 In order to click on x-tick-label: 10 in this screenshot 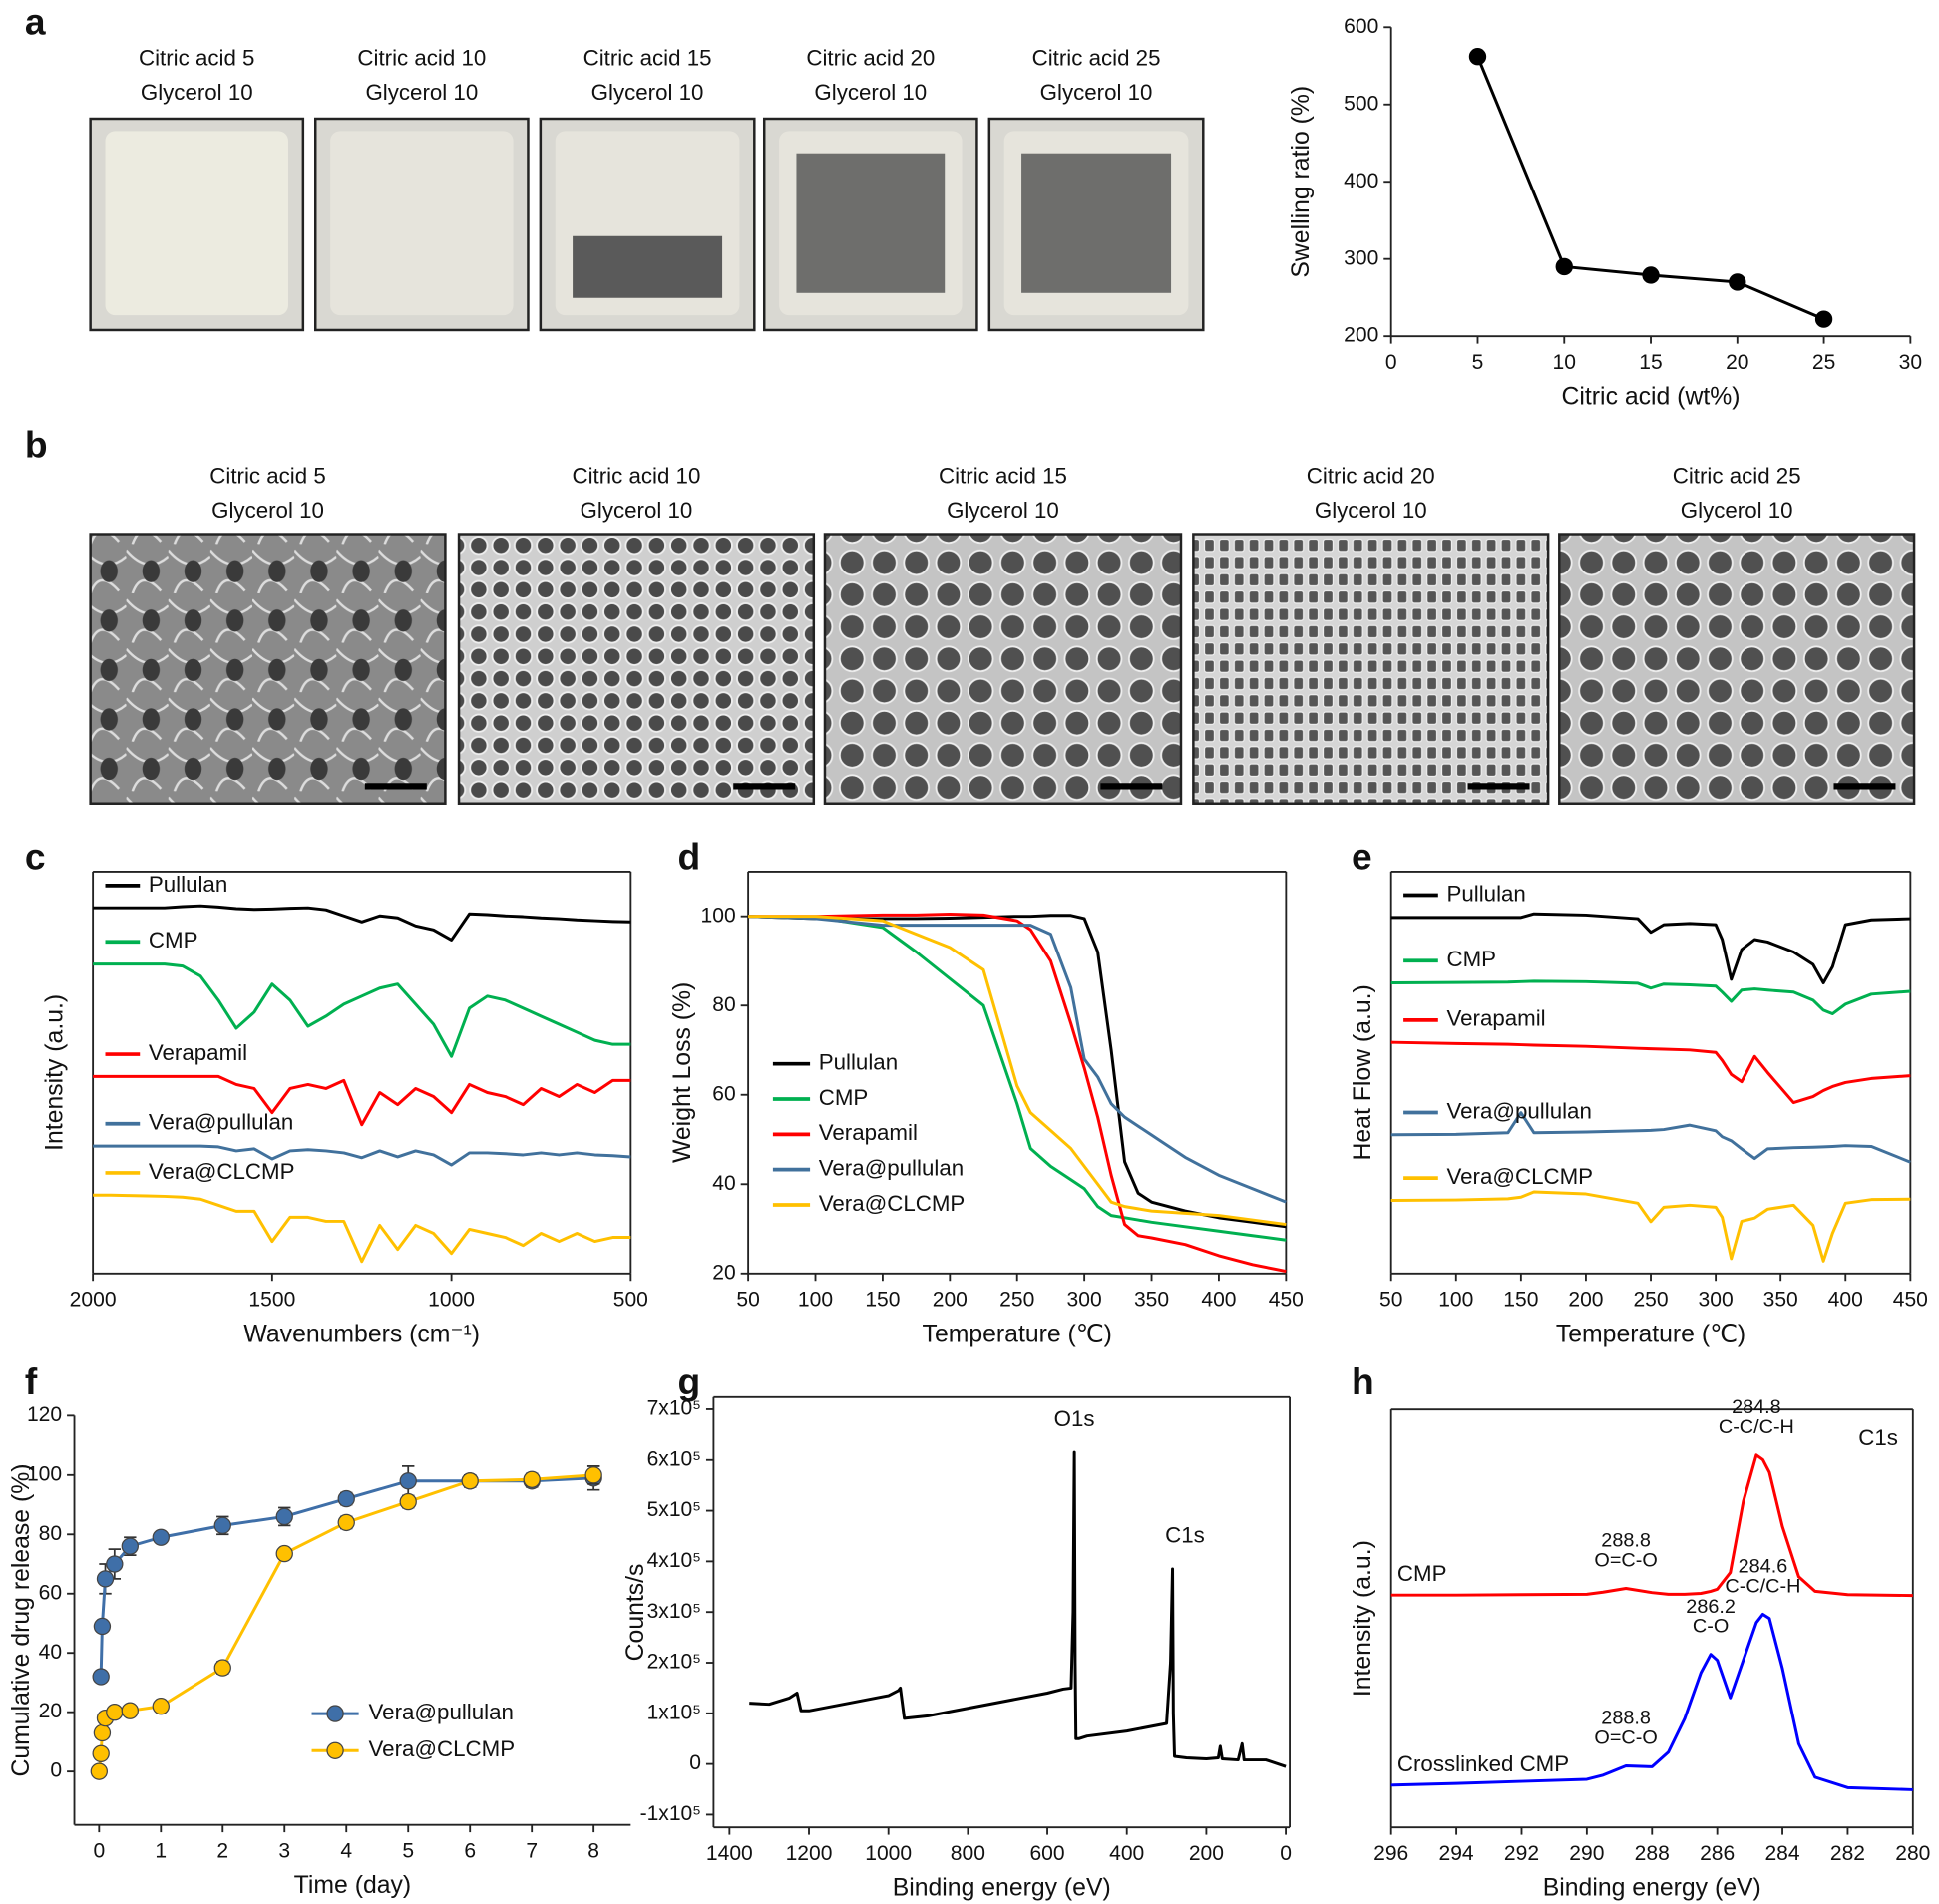, I will do `click(1564, 362)`.